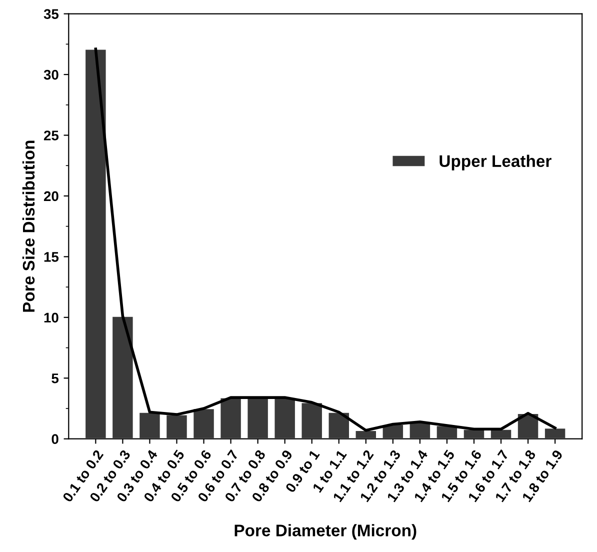 This screenshot has height=552, width=597. Describe the element at coordinates (325, 532) in the screenshot. I see `x-axis-title: Pore Diameter (Micron)` at that location.